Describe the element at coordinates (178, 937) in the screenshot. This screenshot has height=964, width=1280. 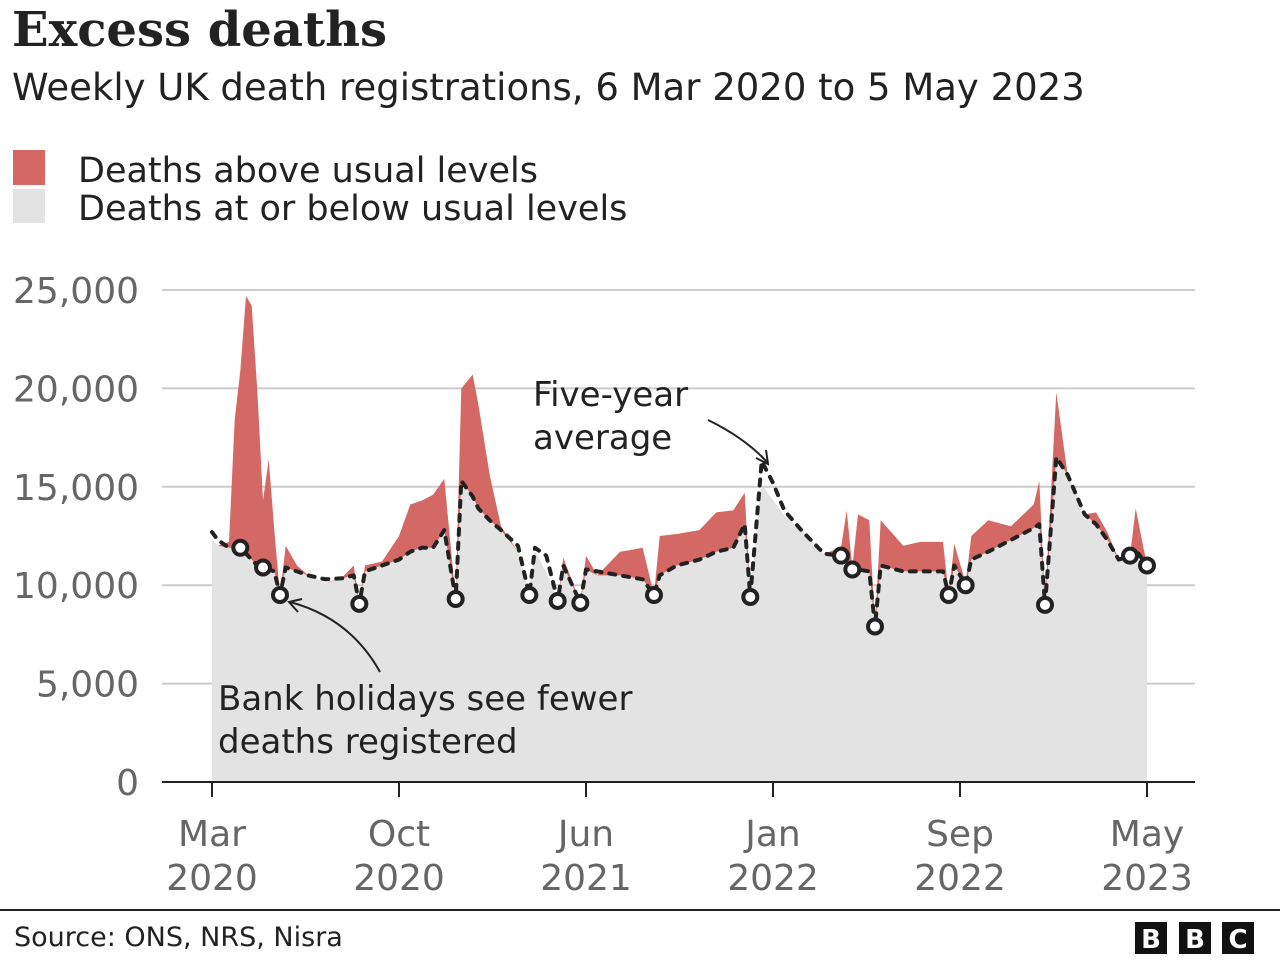
I see `source-text: Source: ONS, NRS, Nisra` at that location.